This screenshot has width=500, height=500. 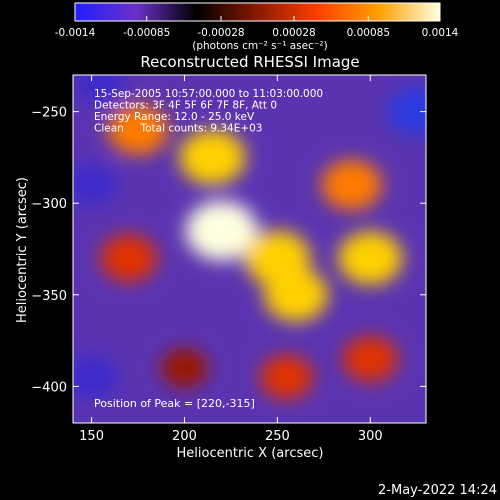 I want to click on y-axis-label: Heliocentric Y (arcsec), so click(x=22, y=250).